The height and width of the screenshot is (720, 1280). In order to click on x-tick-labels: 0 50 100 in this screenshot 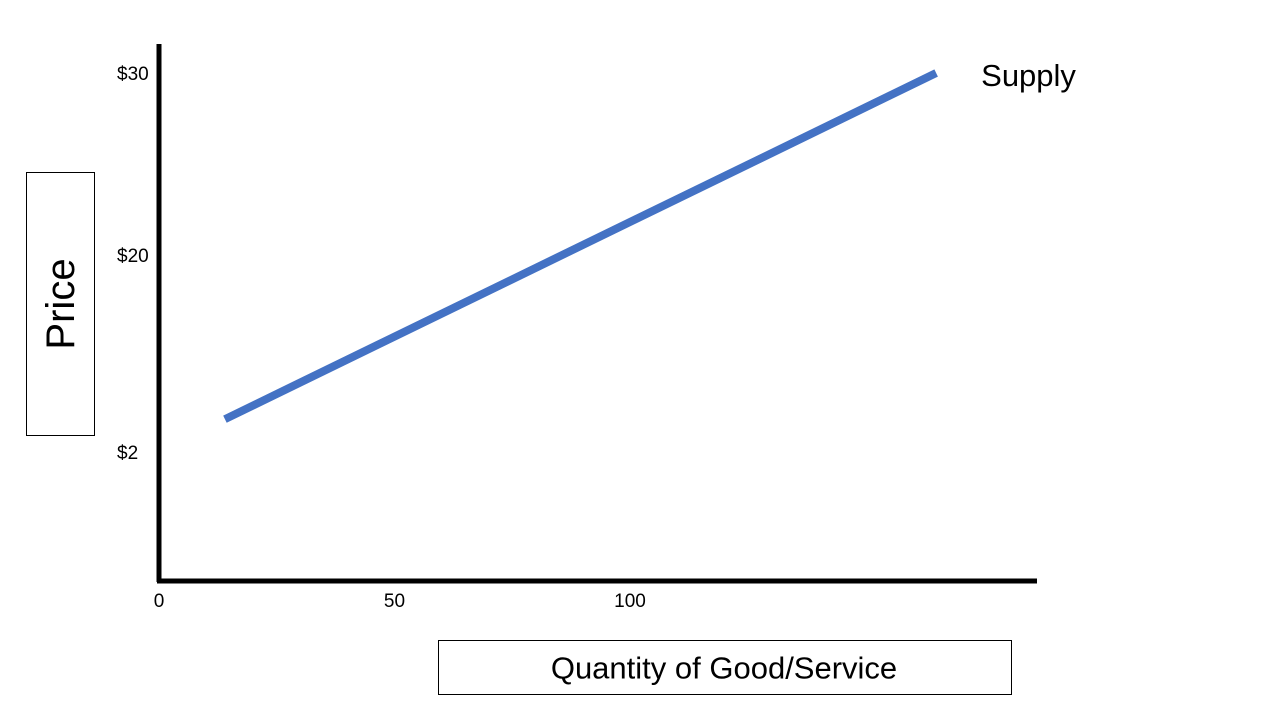, I will do `click(400, 601)`.